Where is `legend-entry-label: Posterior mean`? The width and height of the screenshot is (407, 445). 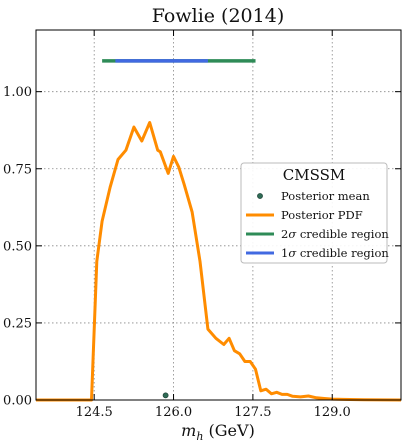 legend-entry-label: Posterior mean is located at coordinates (325, 196).